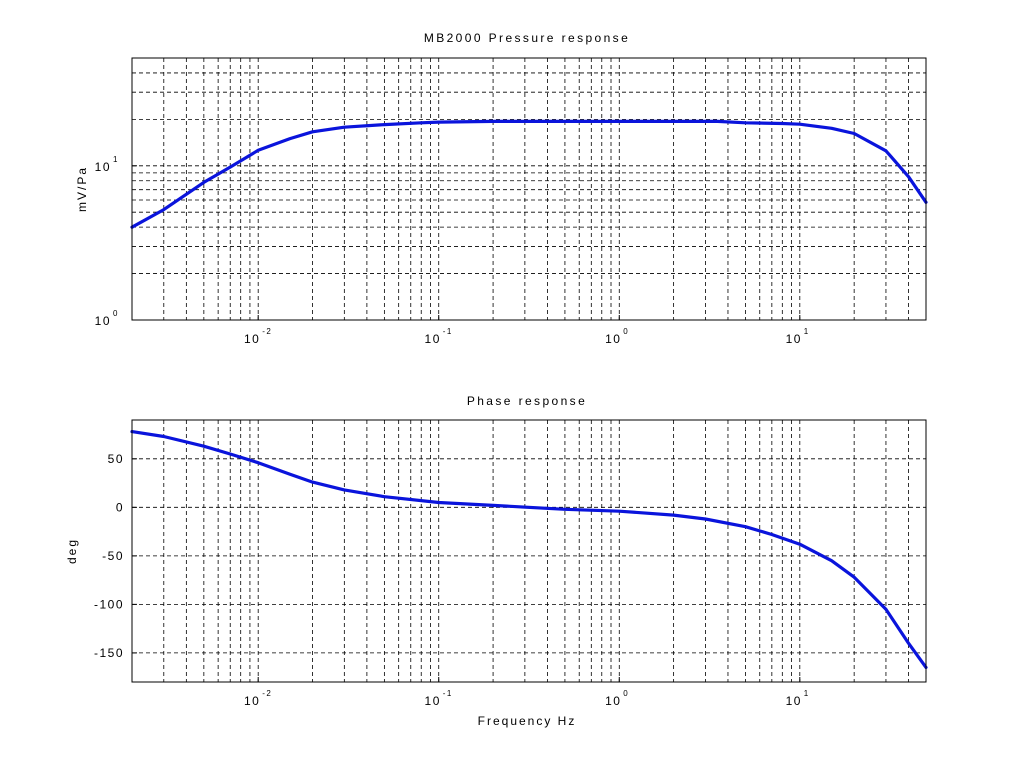 The height and width of the screenshot is (768, 1024). I want to click on series, so click(529, 174).